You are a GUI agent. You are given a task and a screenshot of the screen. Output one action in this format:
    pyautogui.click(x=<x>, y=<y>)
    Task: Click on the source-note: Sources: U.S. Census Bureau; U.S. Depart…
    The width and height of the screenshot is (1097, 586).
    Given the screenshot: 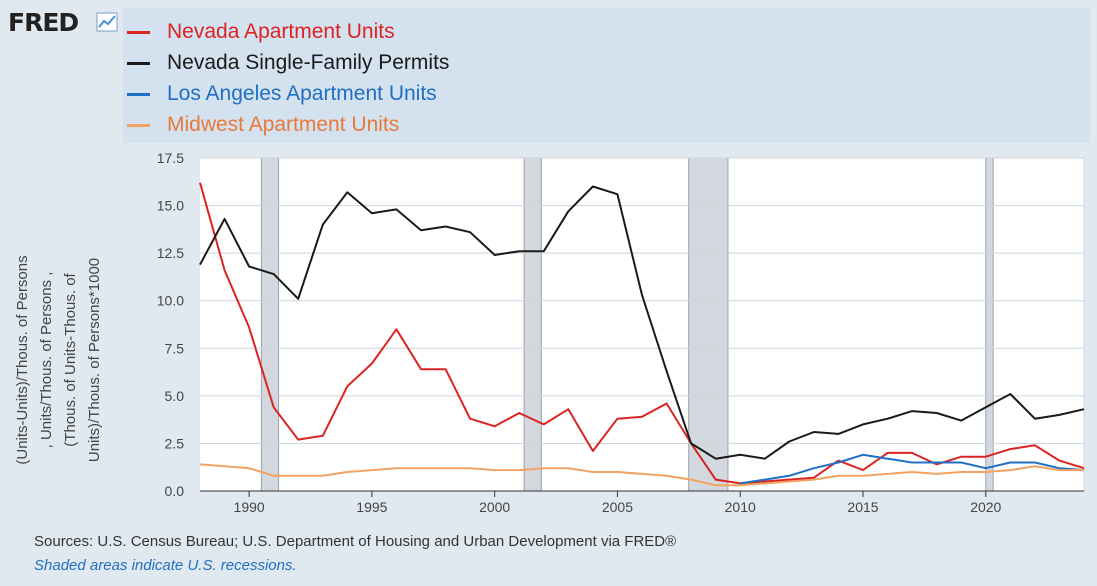 What is the action you would take?
    pyautogui.click(x=355, y=541)
    